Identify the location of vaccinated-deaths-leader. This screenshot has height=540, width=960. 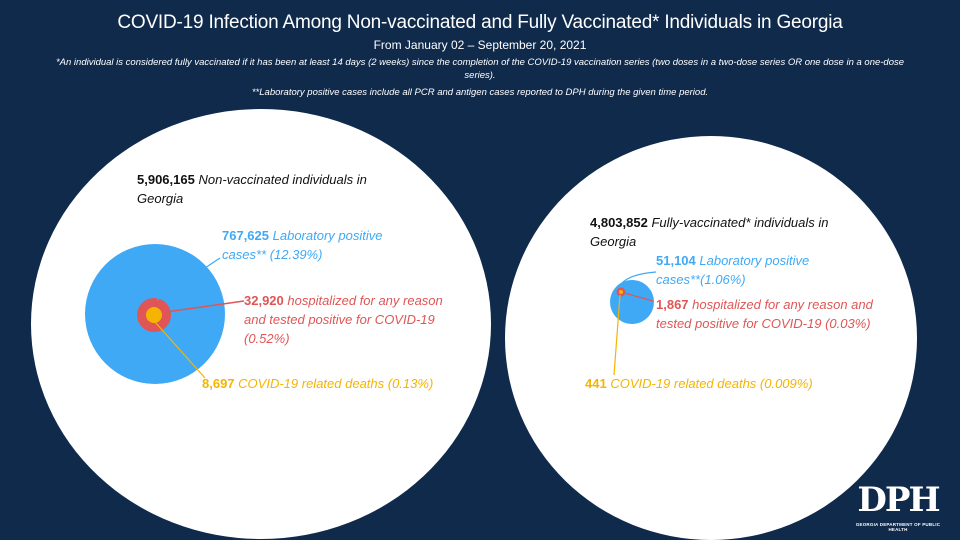
(617, 335).